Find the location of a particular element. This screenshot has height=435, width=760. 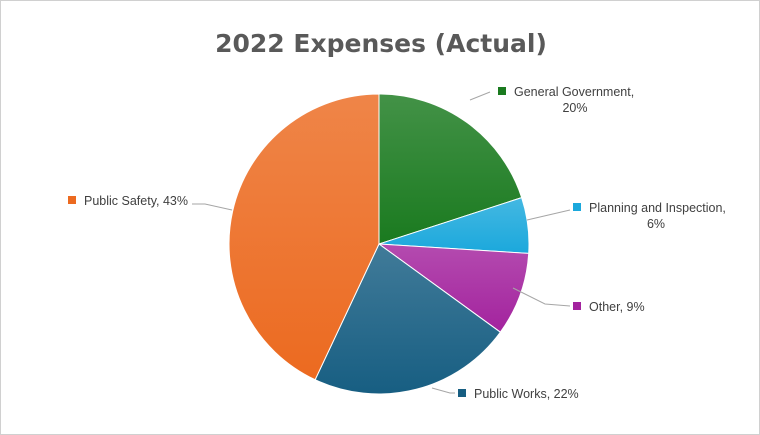

chart-title: 2022 Expenses (Actual) is located at coordinates (381, 43).